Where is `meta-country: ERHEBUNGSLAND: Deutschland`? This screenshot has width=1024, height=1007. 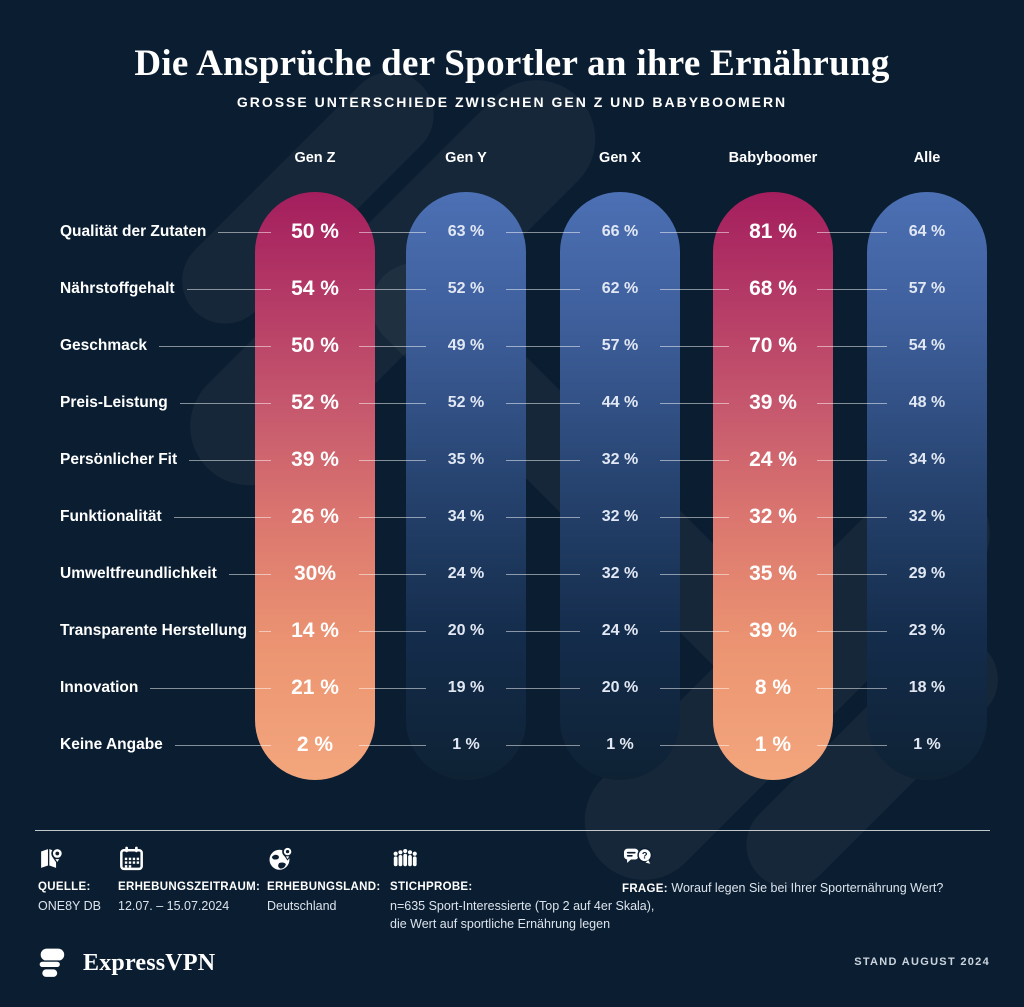 meta-country: ERHEBUNGSLAND: Deutschland is located at coordinates (323, 879).